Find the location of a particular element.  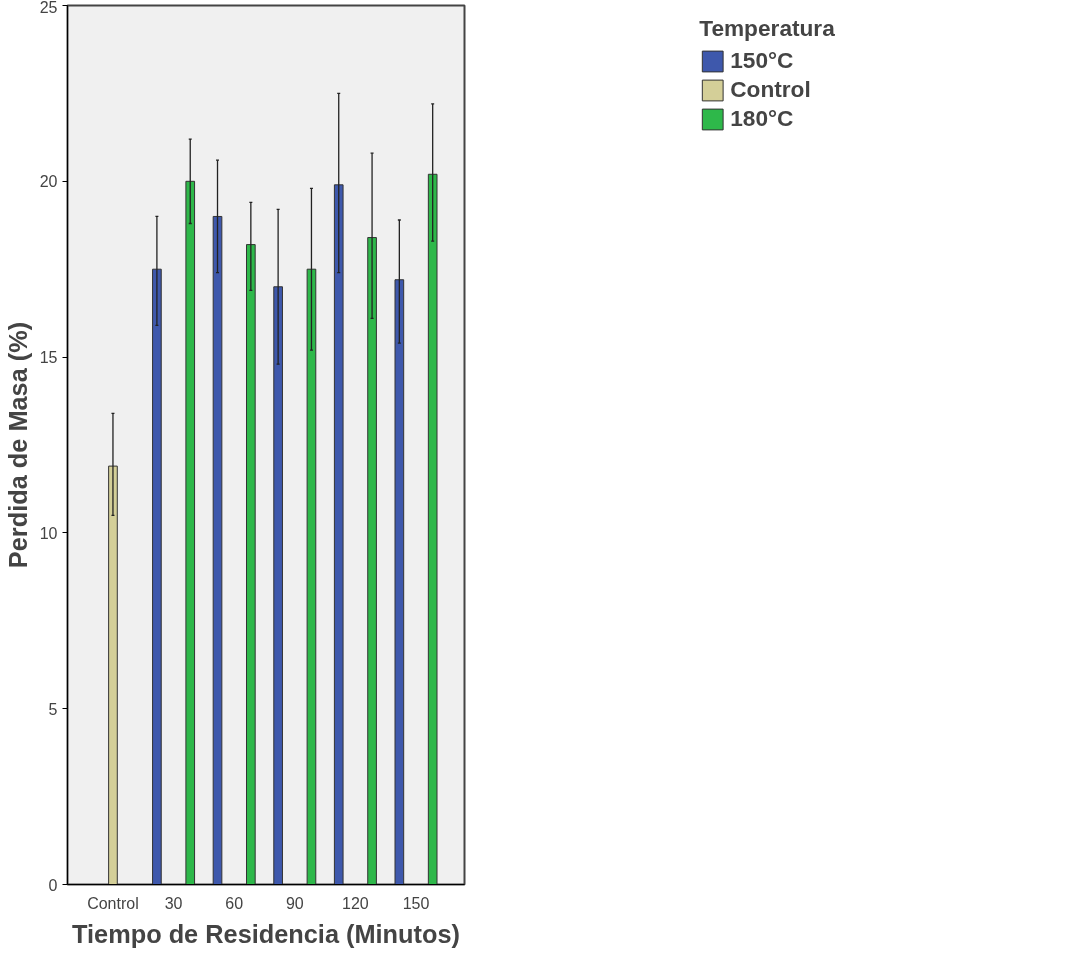

y-tick-label: 25 is located at coordinates (48, 8).